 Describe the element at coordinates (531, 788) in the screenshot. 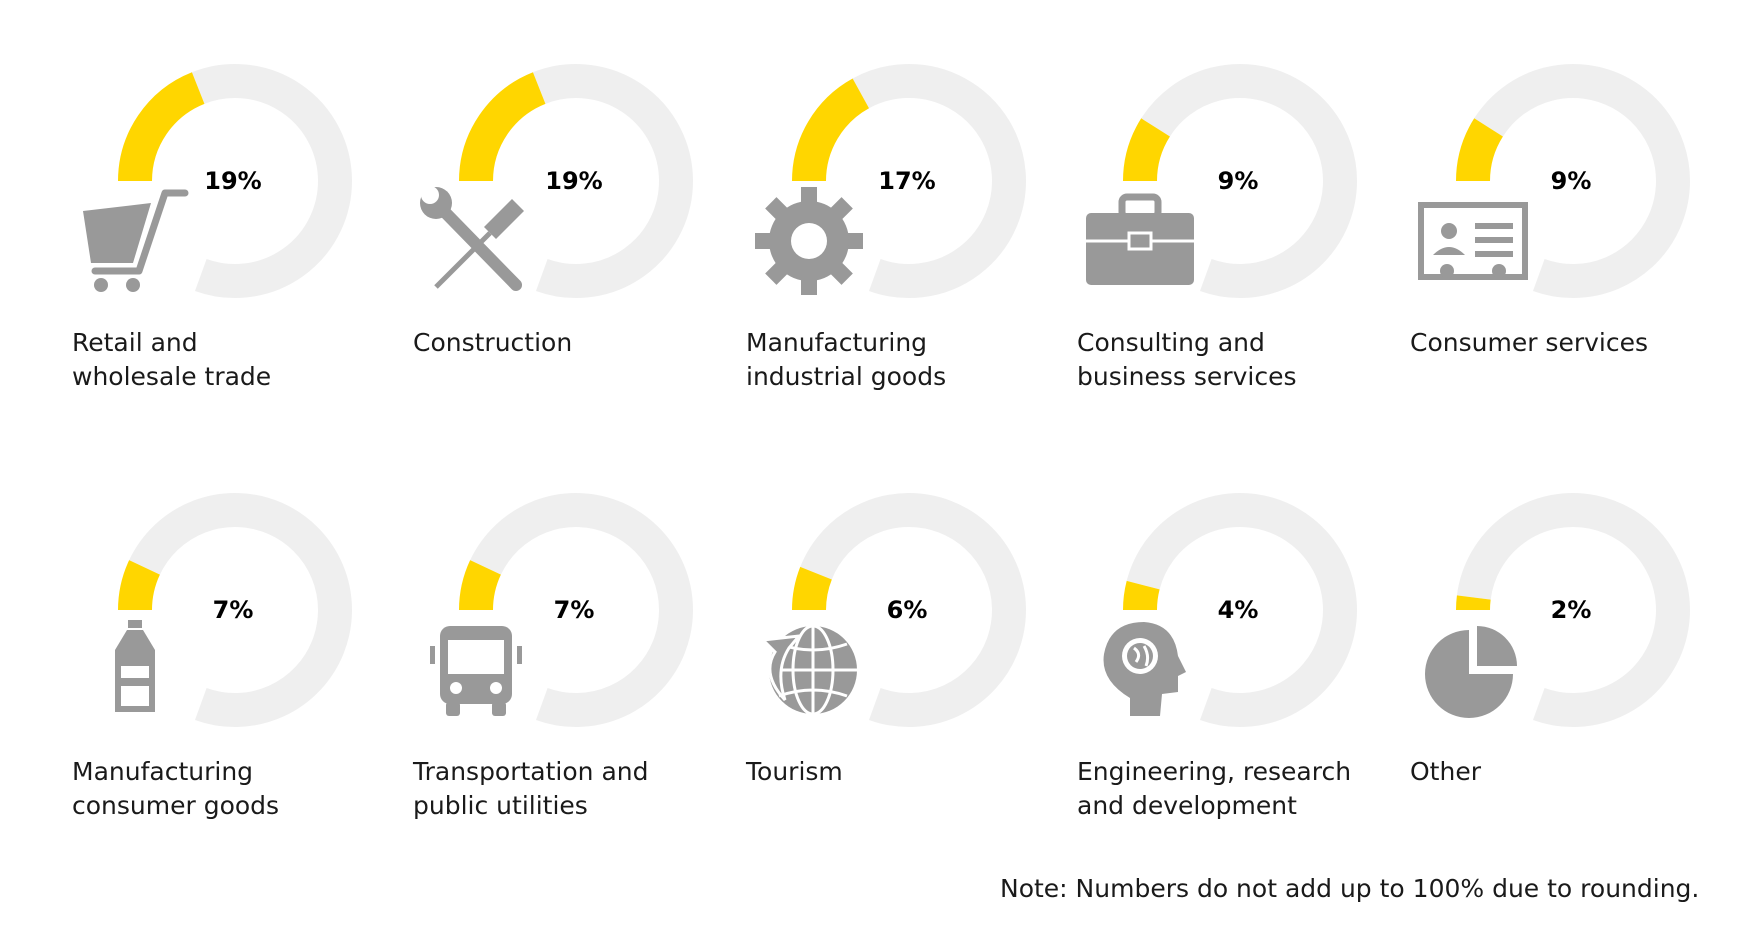

I see `category-label: Transportation and public utilities` at that location.